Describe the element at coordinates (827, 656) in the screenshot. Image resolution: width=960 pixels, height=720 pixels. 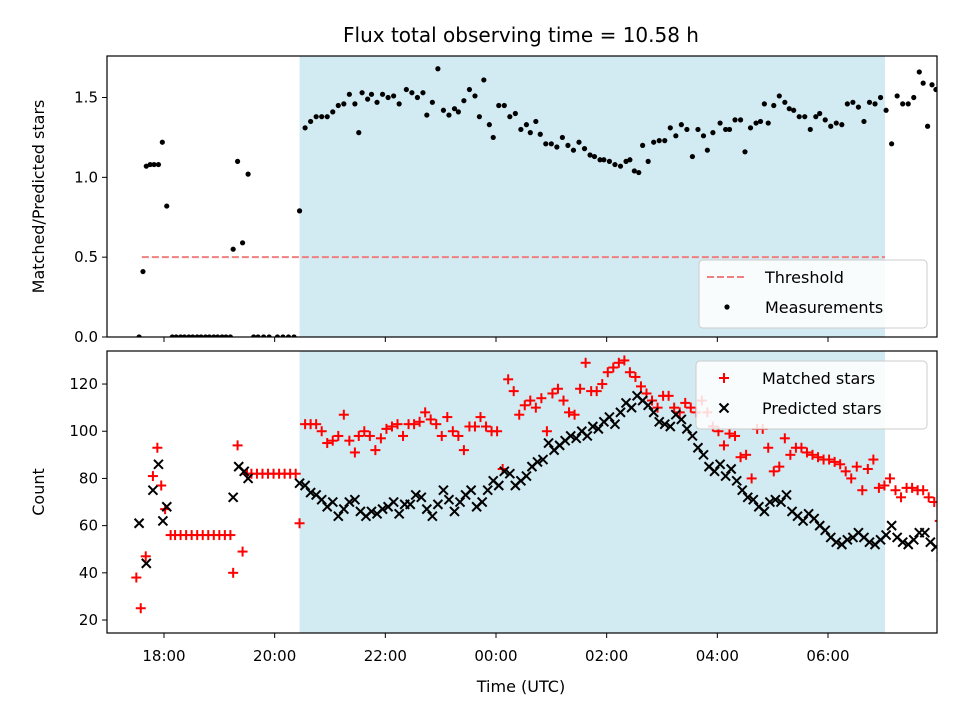
I see `x-tick-label: 06:00` at that location.